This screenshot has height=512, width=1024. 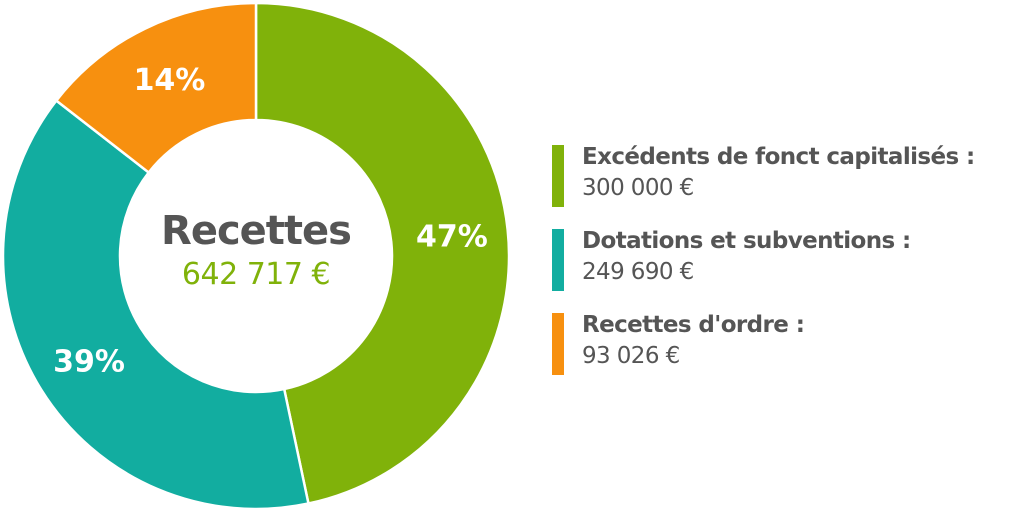 I want to click on percent-label-recettes-ordre: 14%, so click(x=170, y=80).